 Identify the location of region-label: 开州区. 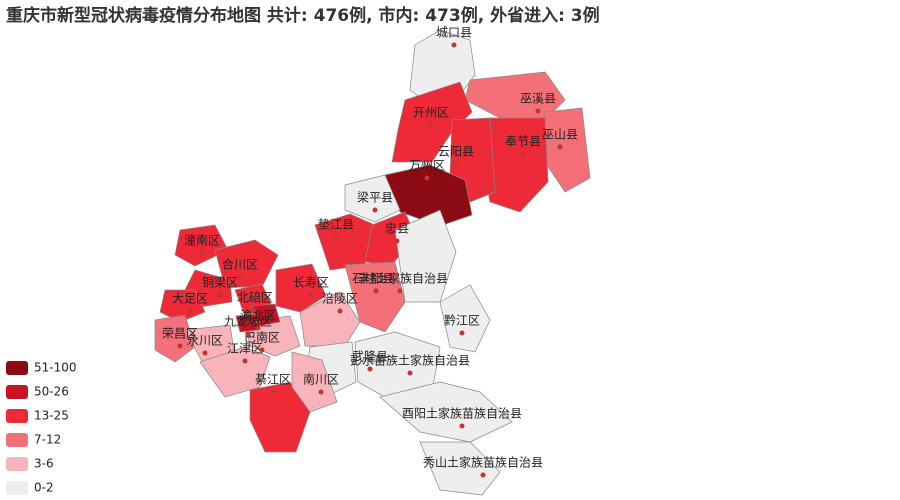
(431, 113).